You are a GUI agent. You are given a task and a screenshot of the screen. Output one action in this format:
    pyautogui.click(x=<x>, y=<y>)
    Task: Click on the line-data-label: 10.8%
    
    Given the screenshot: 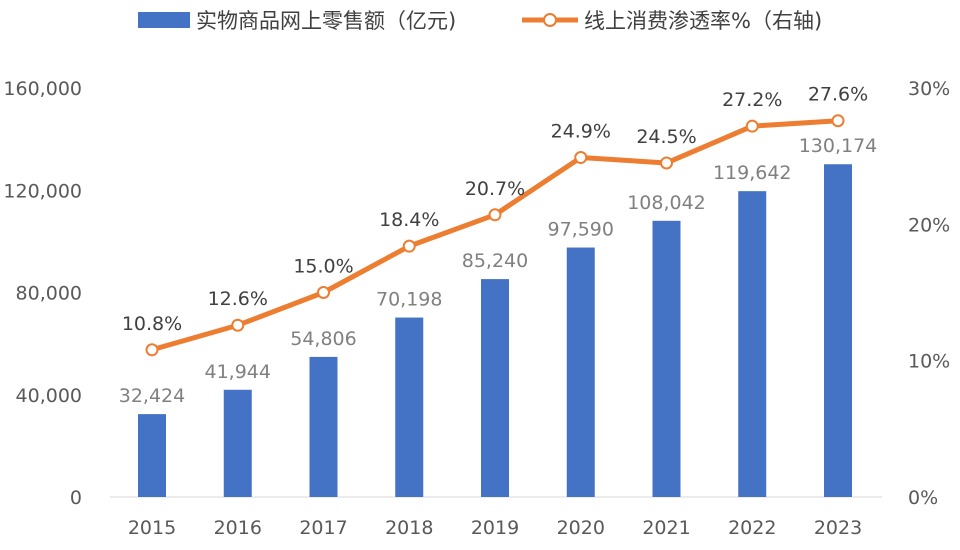 What is the action you would take?
    pyautogui.click(x=152, y=324)
    